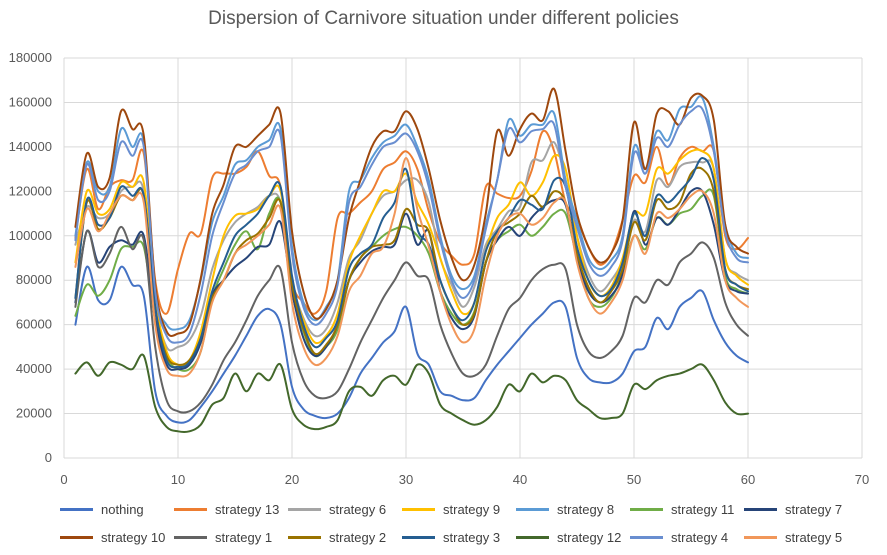  What do you see at coordinates (700, 537) in the screenshot?
I see `legend-label: strategy 4` at bounding box center [700, 537].